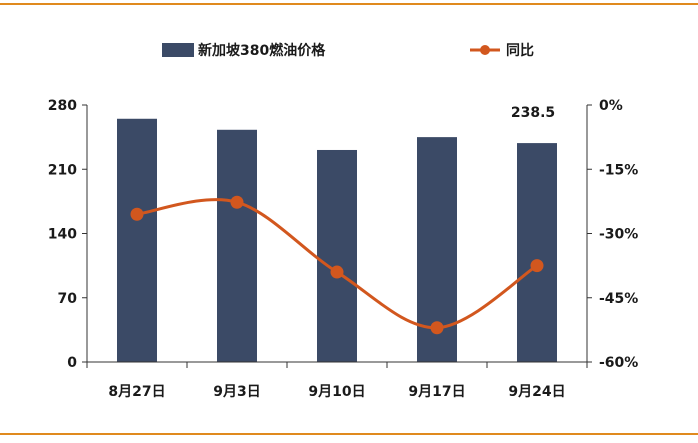 The image size is (698, 443). Describe the element at coordinates (72, 363) in the screenshot. I see `left-tick-label: 0` at that location.